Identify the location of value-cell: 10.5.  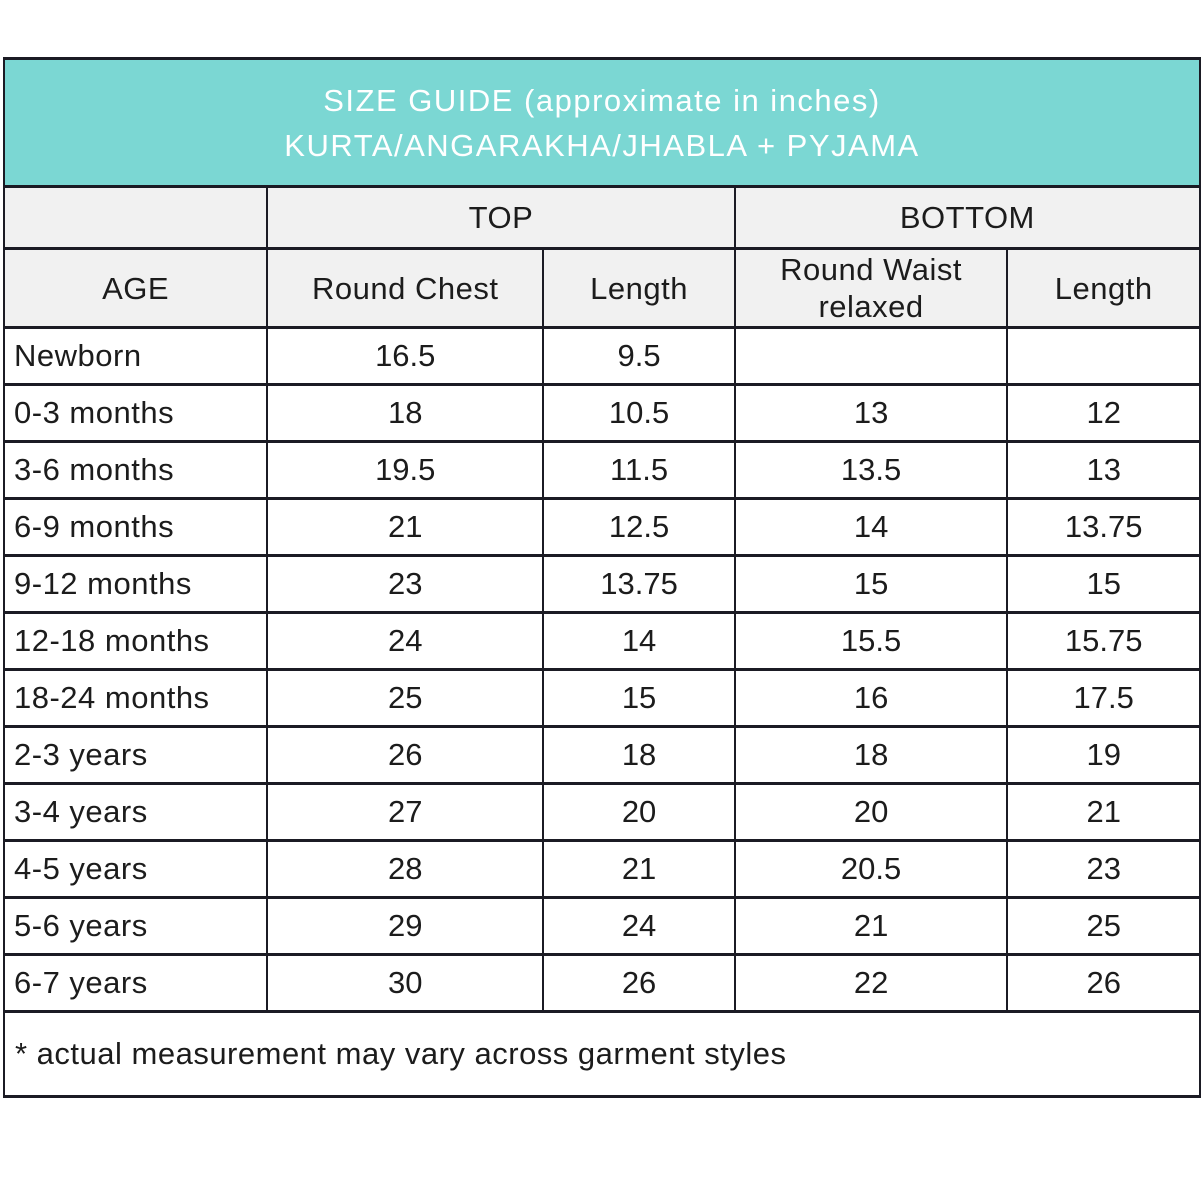
(639, 413).